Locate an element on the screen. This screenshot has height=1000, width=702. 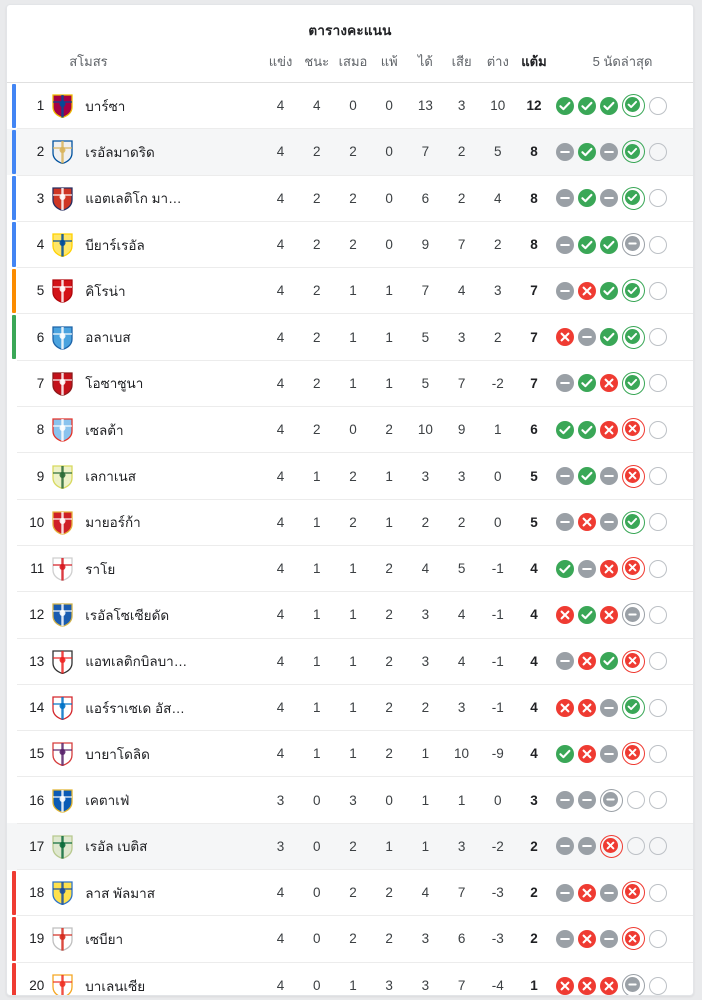
table-row: 20 บาเลนเซีย 4 0 1 3 3 7 -4 1 is located at coordinates (350, 978).